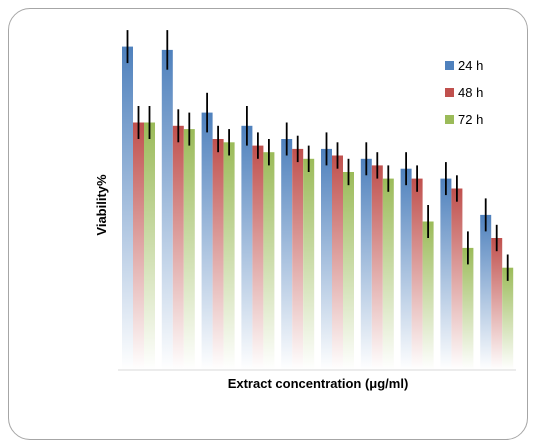 This screenshot has height=448, width=537. Describe the element at coordinates (138, 246) in the screenshot. I see `bar-s2-c1` at that location.